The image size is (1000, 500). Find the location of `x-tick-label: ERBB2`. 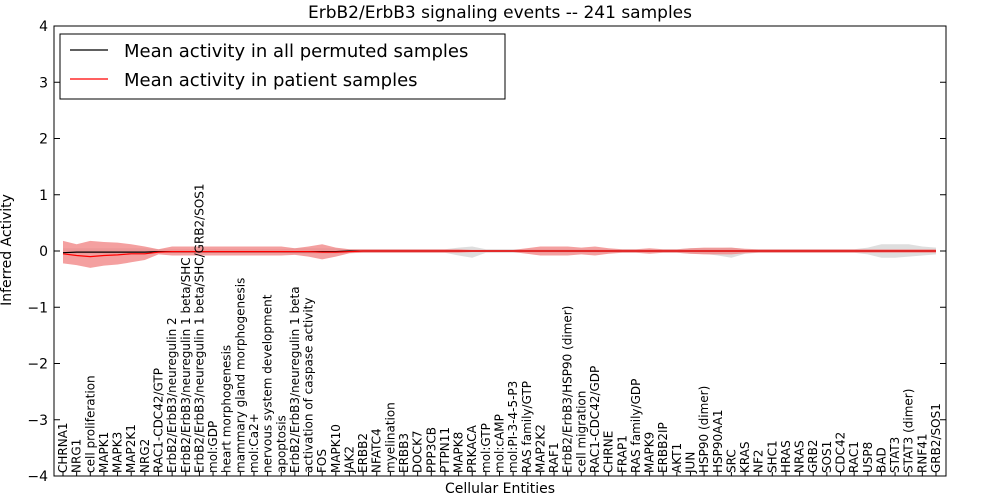

x-tick-label: ERBB2 is located at coordinates (363, 453).